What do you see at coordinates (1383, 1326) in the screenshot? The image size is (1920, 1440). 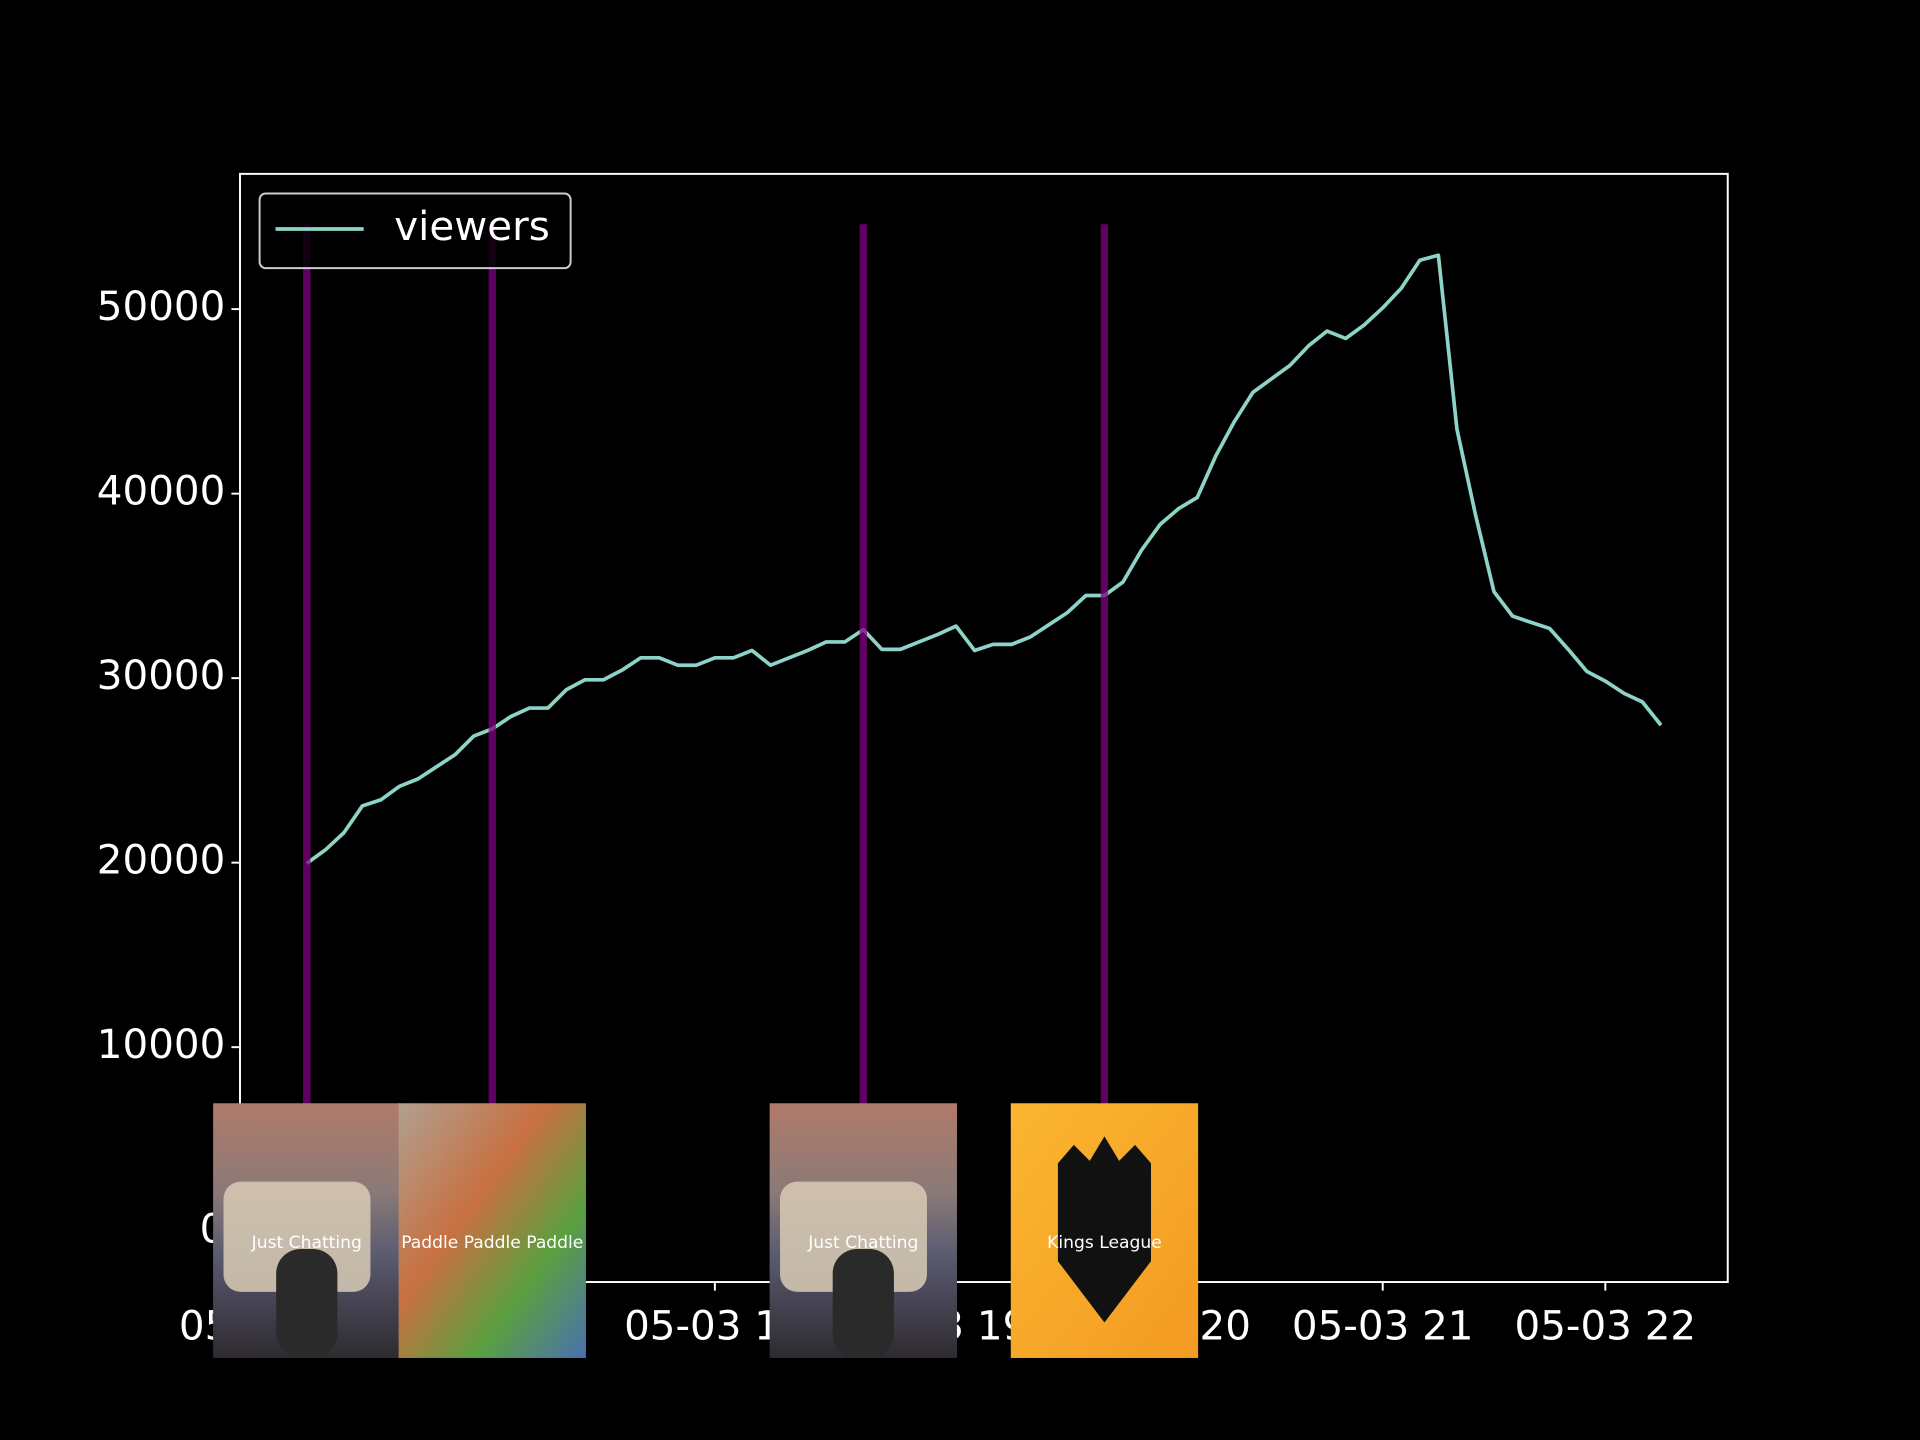 I see `x-tick-label: 05-03 21` at bounding box center [1383, 1326].